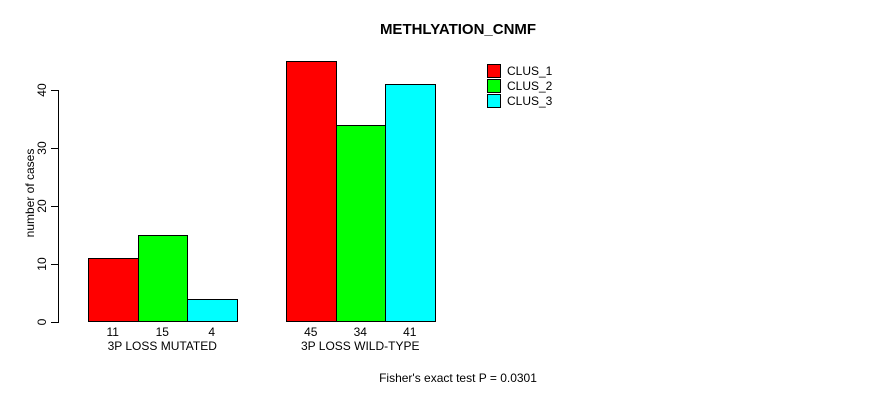 Image resolution: width=890 pixels, height=400 pixels. I want to click on legend-label: CLUS_2, so click(530, 85).